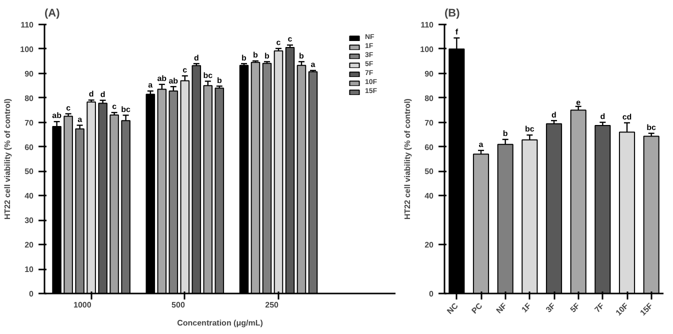 The image size is (673, 334). I want to click on x-tick-label: 7F, so click(599, 307).